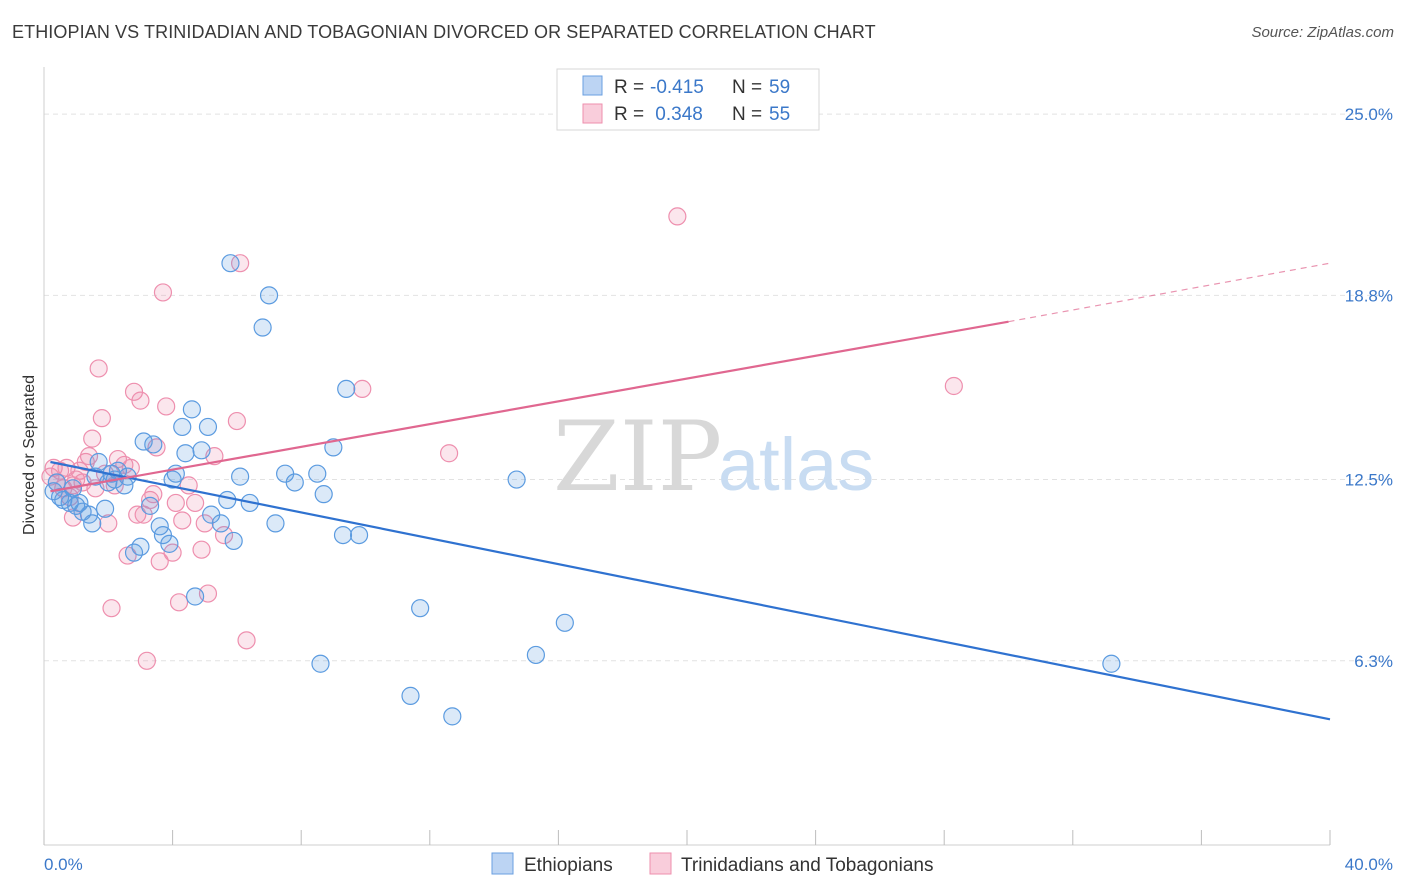 The image size is (1406, 892). Describe the element at coordinates (529, 406) in the screenshot. I see `trinidadian-trend-line` at that location.